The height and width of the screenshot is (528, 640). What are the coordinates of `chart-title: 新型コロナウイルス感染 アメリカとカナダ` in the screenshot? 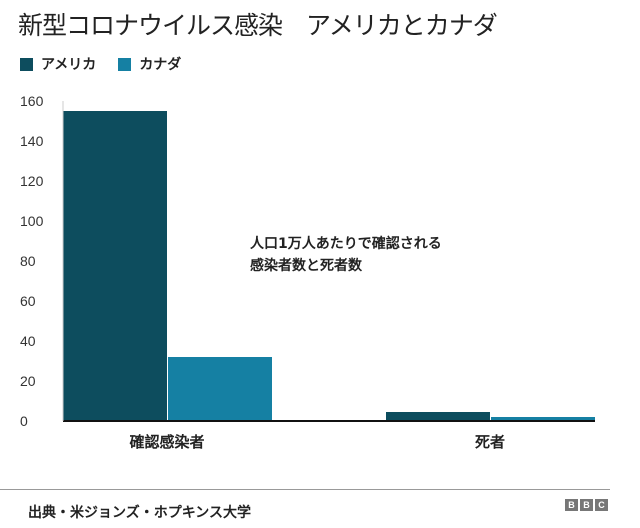 It's located at (258, 25).